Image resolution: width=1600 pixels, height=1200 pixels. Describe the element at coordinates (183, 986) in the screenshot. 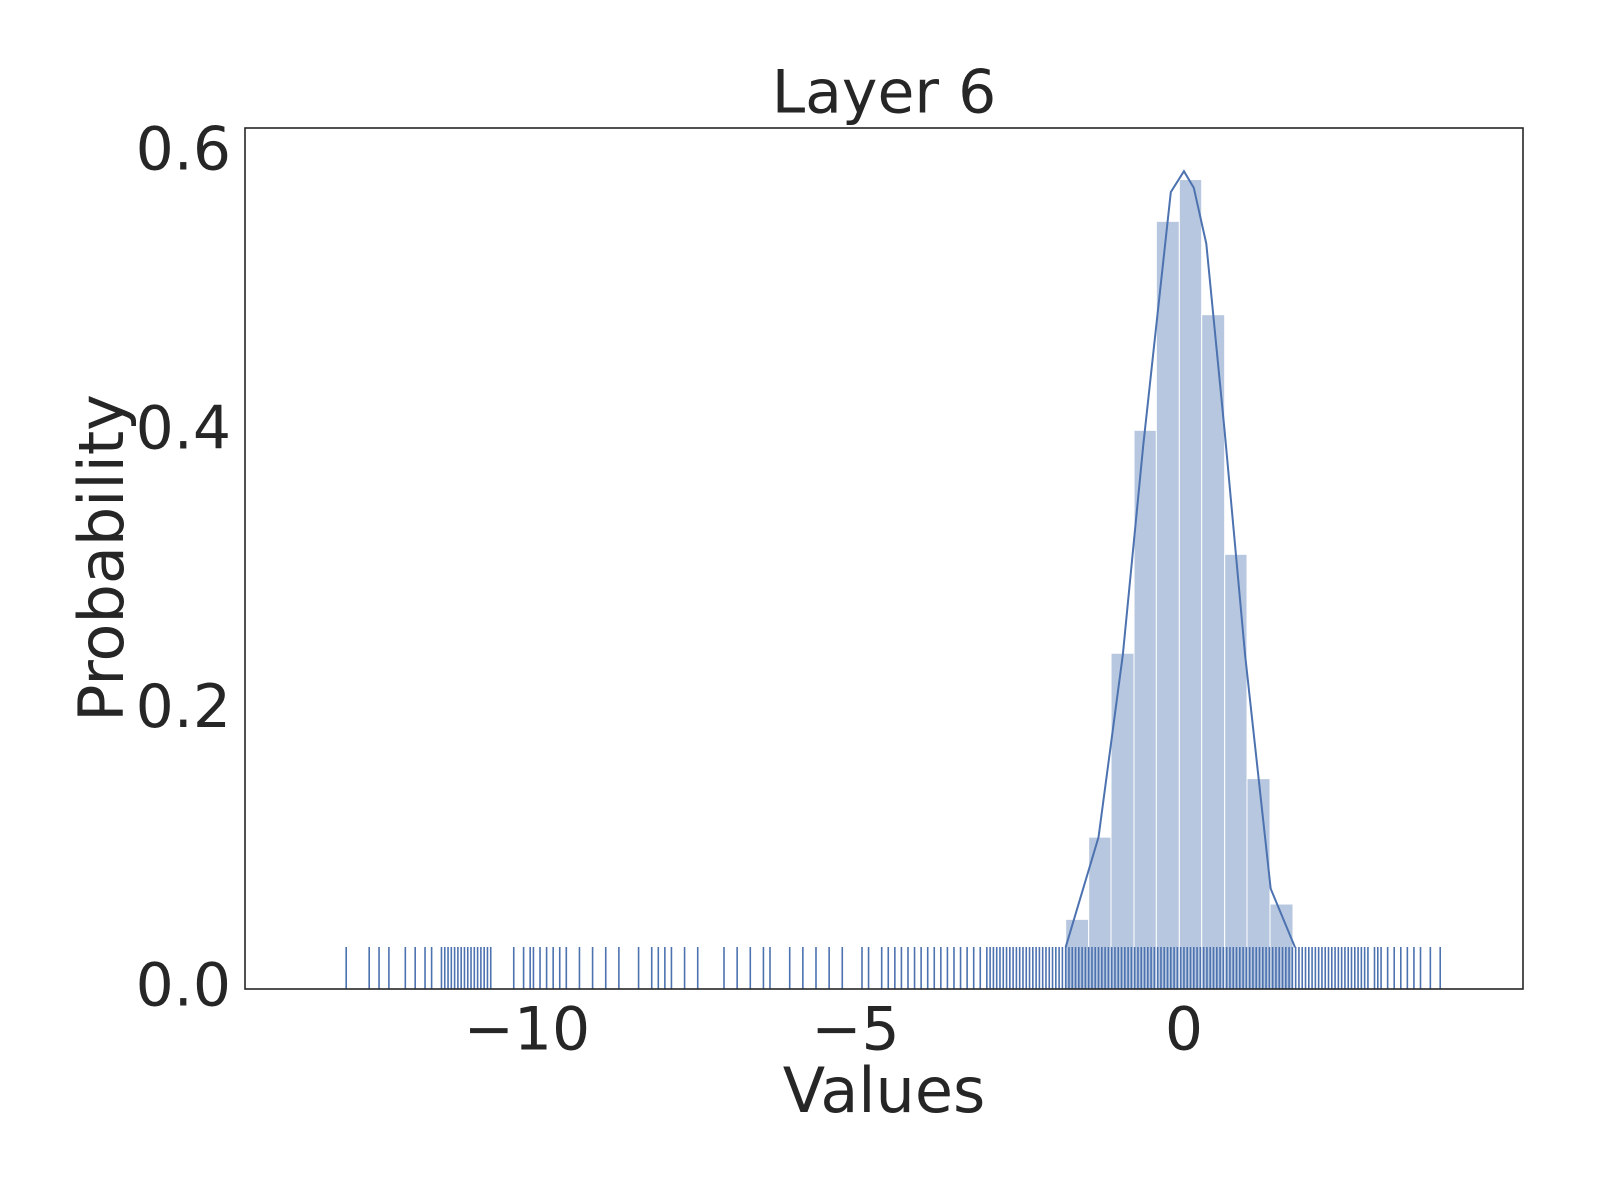

I see `y-tick-label: 0.0` at that location.